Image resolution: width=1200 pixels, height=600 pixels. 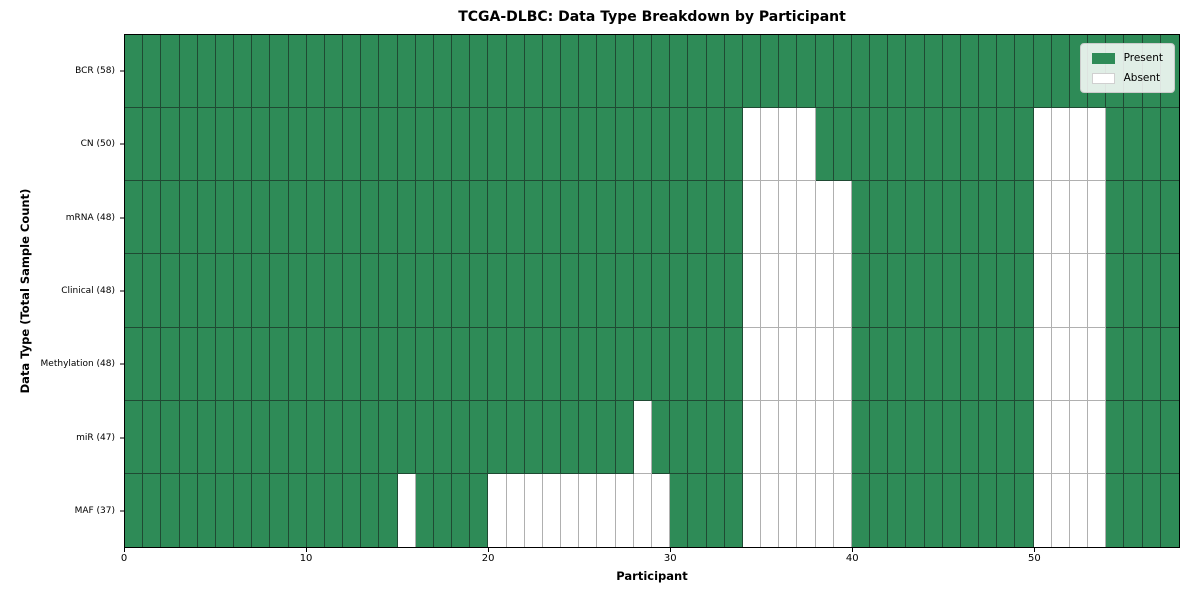 What do you see at coordinates (1143, 58) in the screenshot?
I see `legend-label-present: Present` at bounding box center [1143, 58].